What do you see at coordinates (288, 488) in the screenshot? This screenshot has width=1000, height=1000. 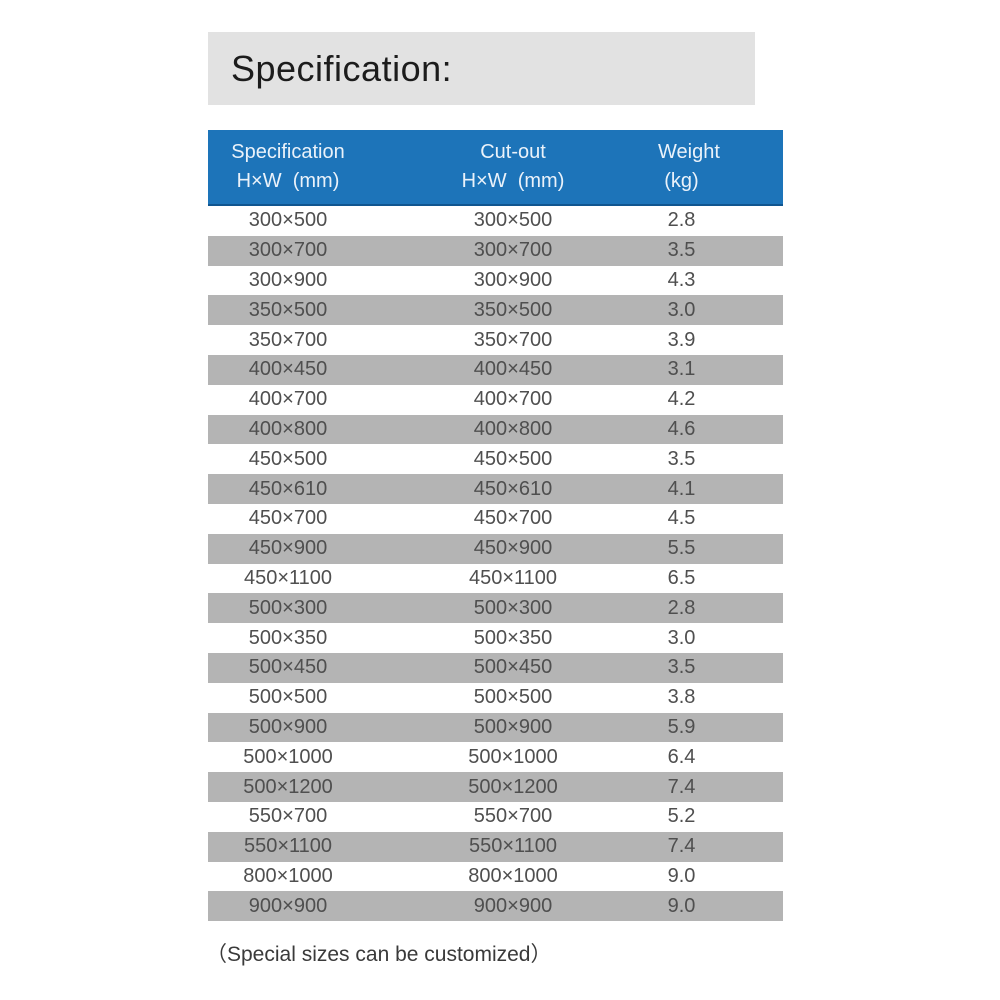 I see `cell-spec: 450×610` at bounding box center [288, 488].